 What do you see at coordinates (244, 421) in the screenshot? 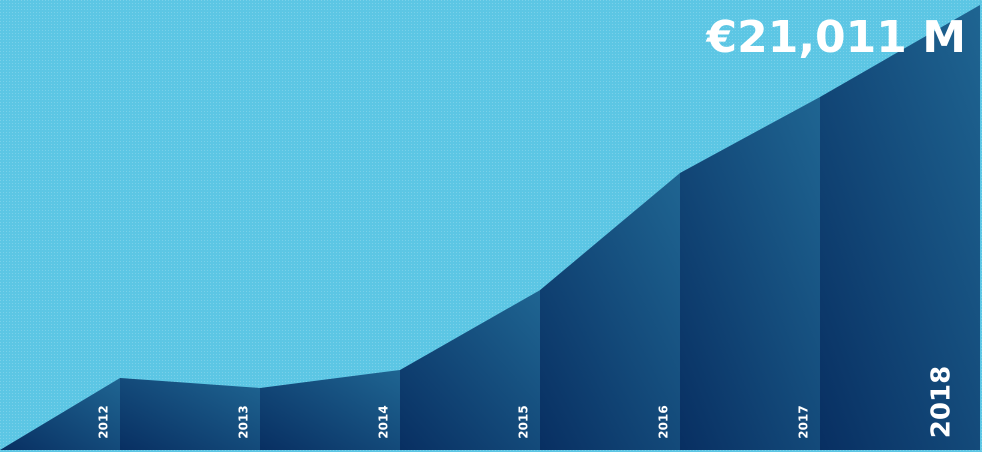
I see `x-tick-label: 2013` at bounding box center [244, 421].